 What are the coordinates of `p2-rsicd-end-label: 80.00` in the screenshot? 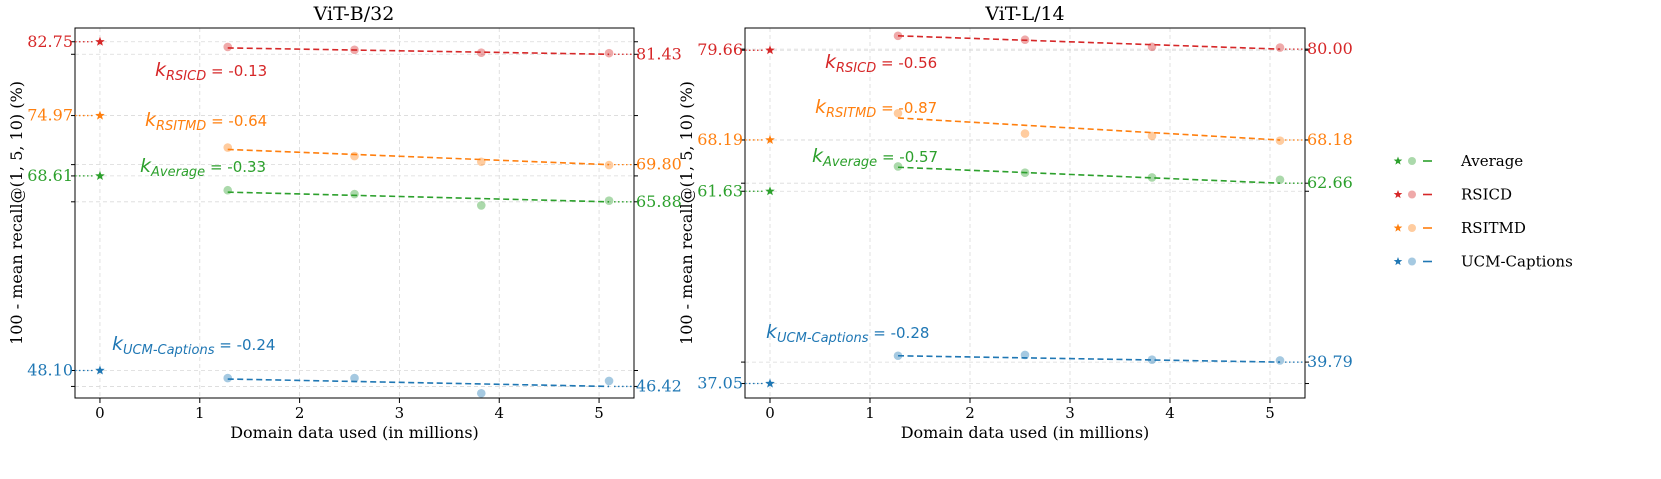 It's located at (1330, 48).